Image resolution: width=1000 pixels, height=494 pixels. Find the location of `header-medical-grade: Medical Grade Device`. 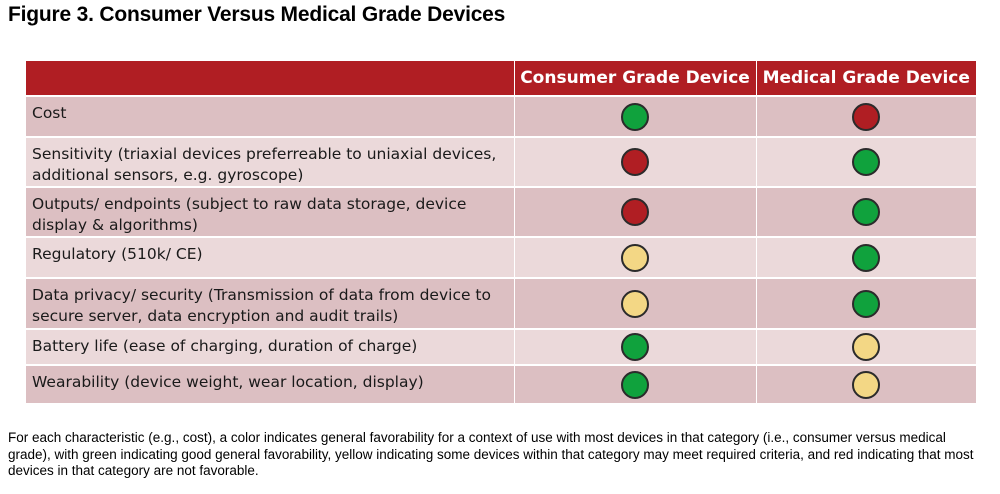

header-medical-grade: Medical Grade Device is located at coordinates (866, 78).